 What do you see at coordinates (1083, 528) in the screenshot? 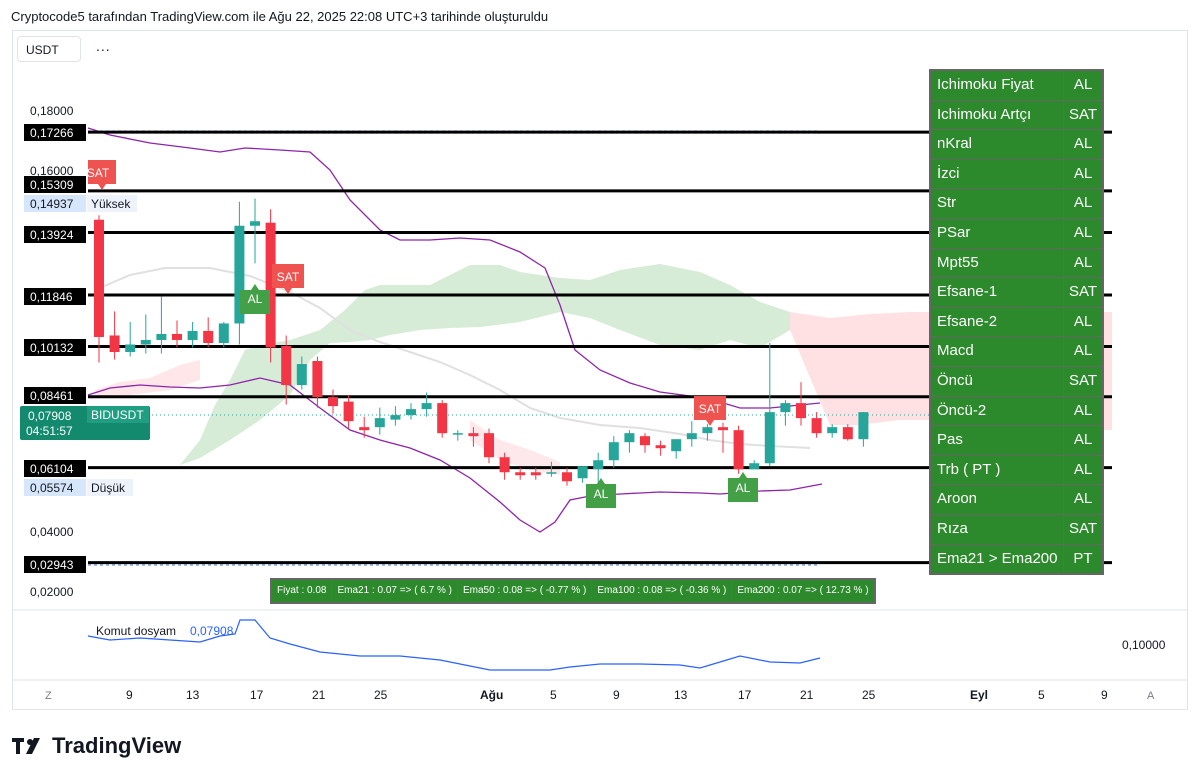
I see `signal-value: SAT` at bounding box center [1083, 528].